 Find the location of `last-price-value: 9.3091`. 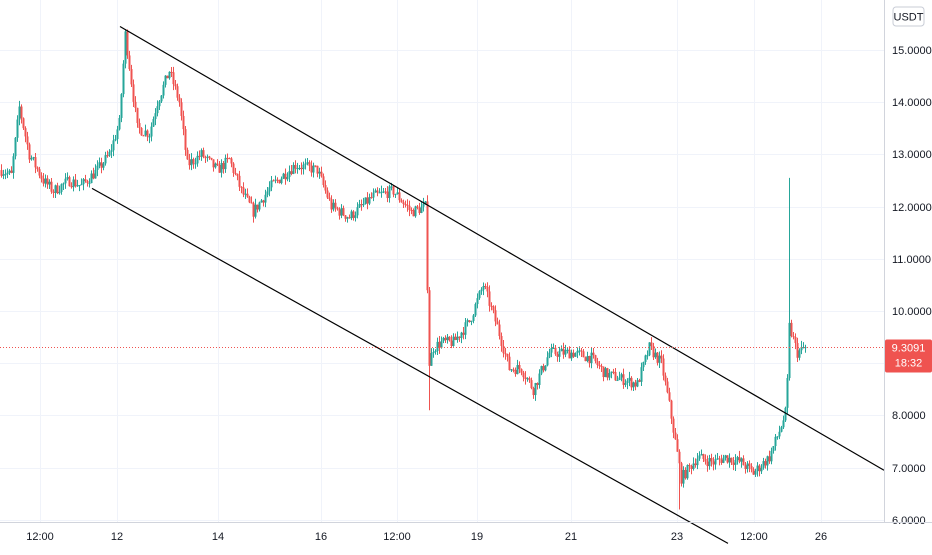

last-price-value: 9.3091 is located at coordinates (909, 349).